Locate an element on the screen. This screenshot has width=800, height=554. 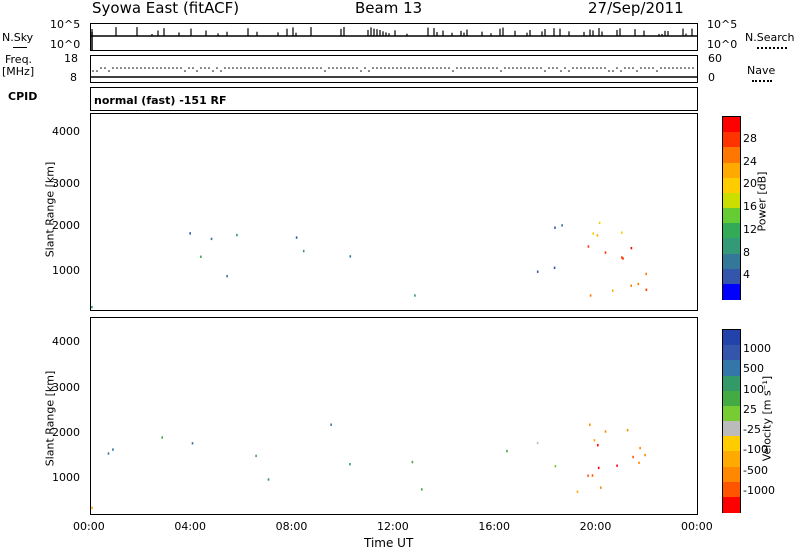
colorbar-tick-label: 100 is located at coordinates (753, 389).